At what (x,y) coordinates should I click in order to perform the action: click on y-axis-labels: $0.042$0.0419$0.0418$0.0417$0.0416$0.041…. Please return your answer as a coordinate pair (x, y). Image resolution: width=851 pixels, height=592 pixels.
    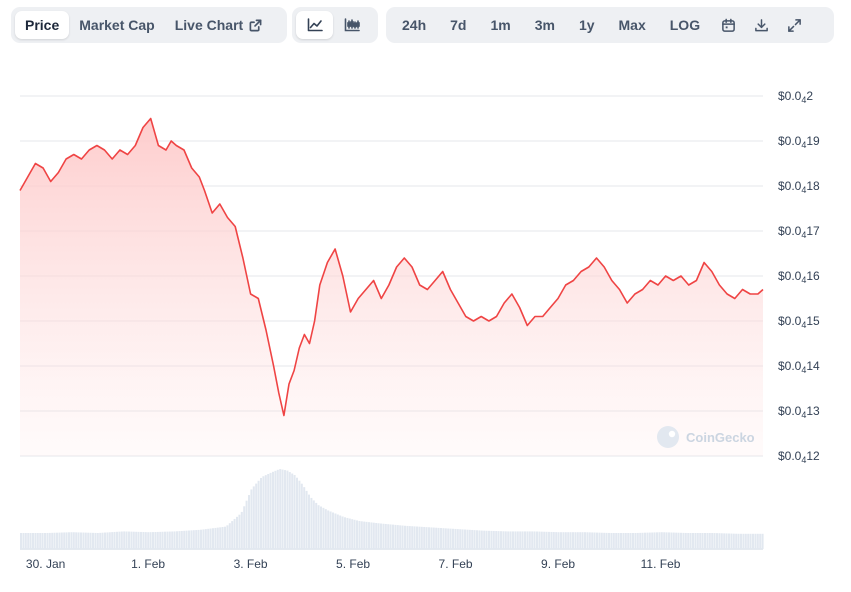
    Looking at the image, I should click on (799, 277).